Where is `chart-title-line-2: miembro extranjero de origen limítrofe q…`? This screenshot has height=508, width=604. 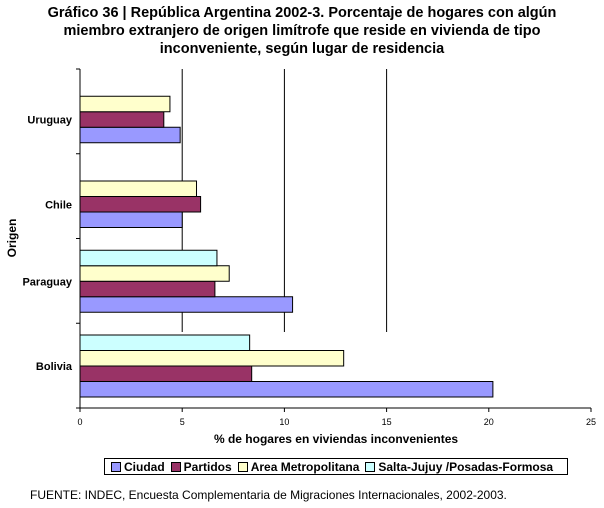
chart-title-line-2: miembro extranjero de origen limítrofe q… is located at coordinates (302, 31).